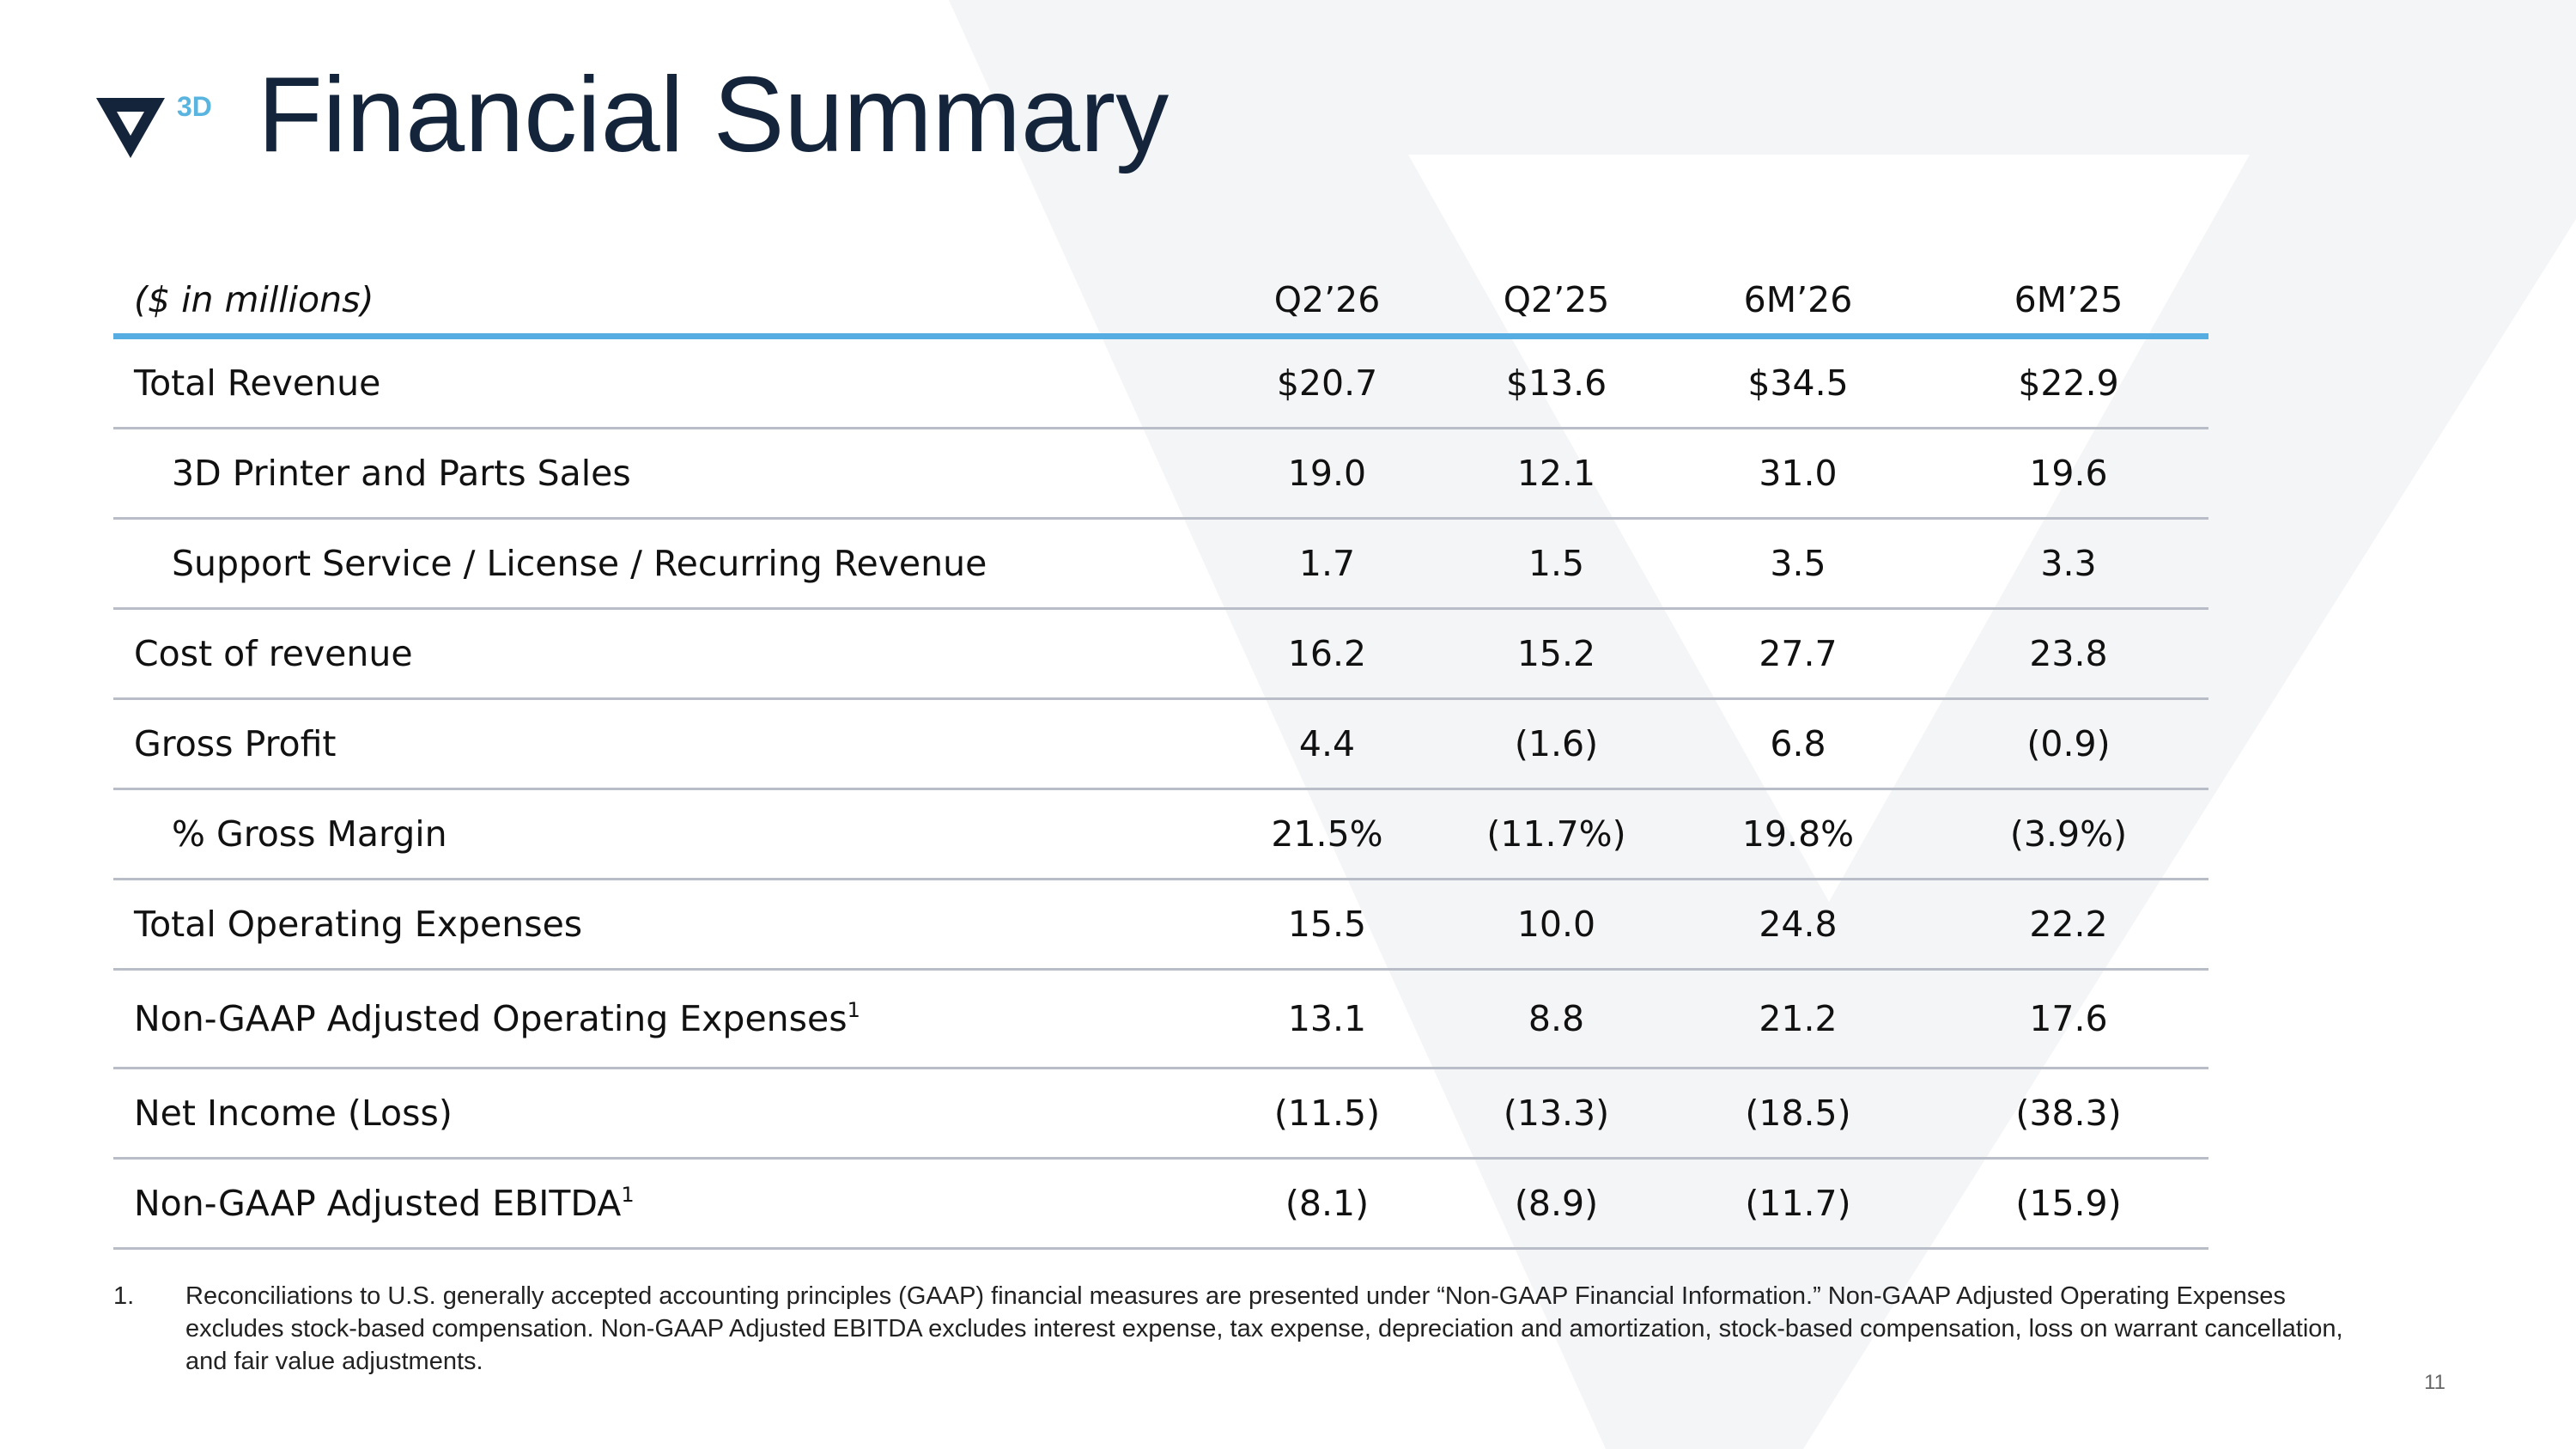  What do you see at coordinates (1557, 744) in the screenshot?
I see `table-cell: (1.6)` at bounding box center [1557, 744].